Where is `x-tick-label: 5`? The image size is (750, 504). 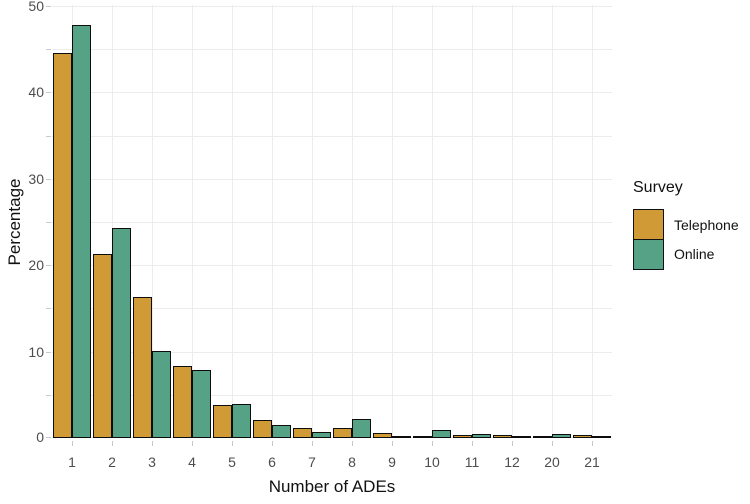
x-tick-label: 5 is located at coordinates (232, 462).